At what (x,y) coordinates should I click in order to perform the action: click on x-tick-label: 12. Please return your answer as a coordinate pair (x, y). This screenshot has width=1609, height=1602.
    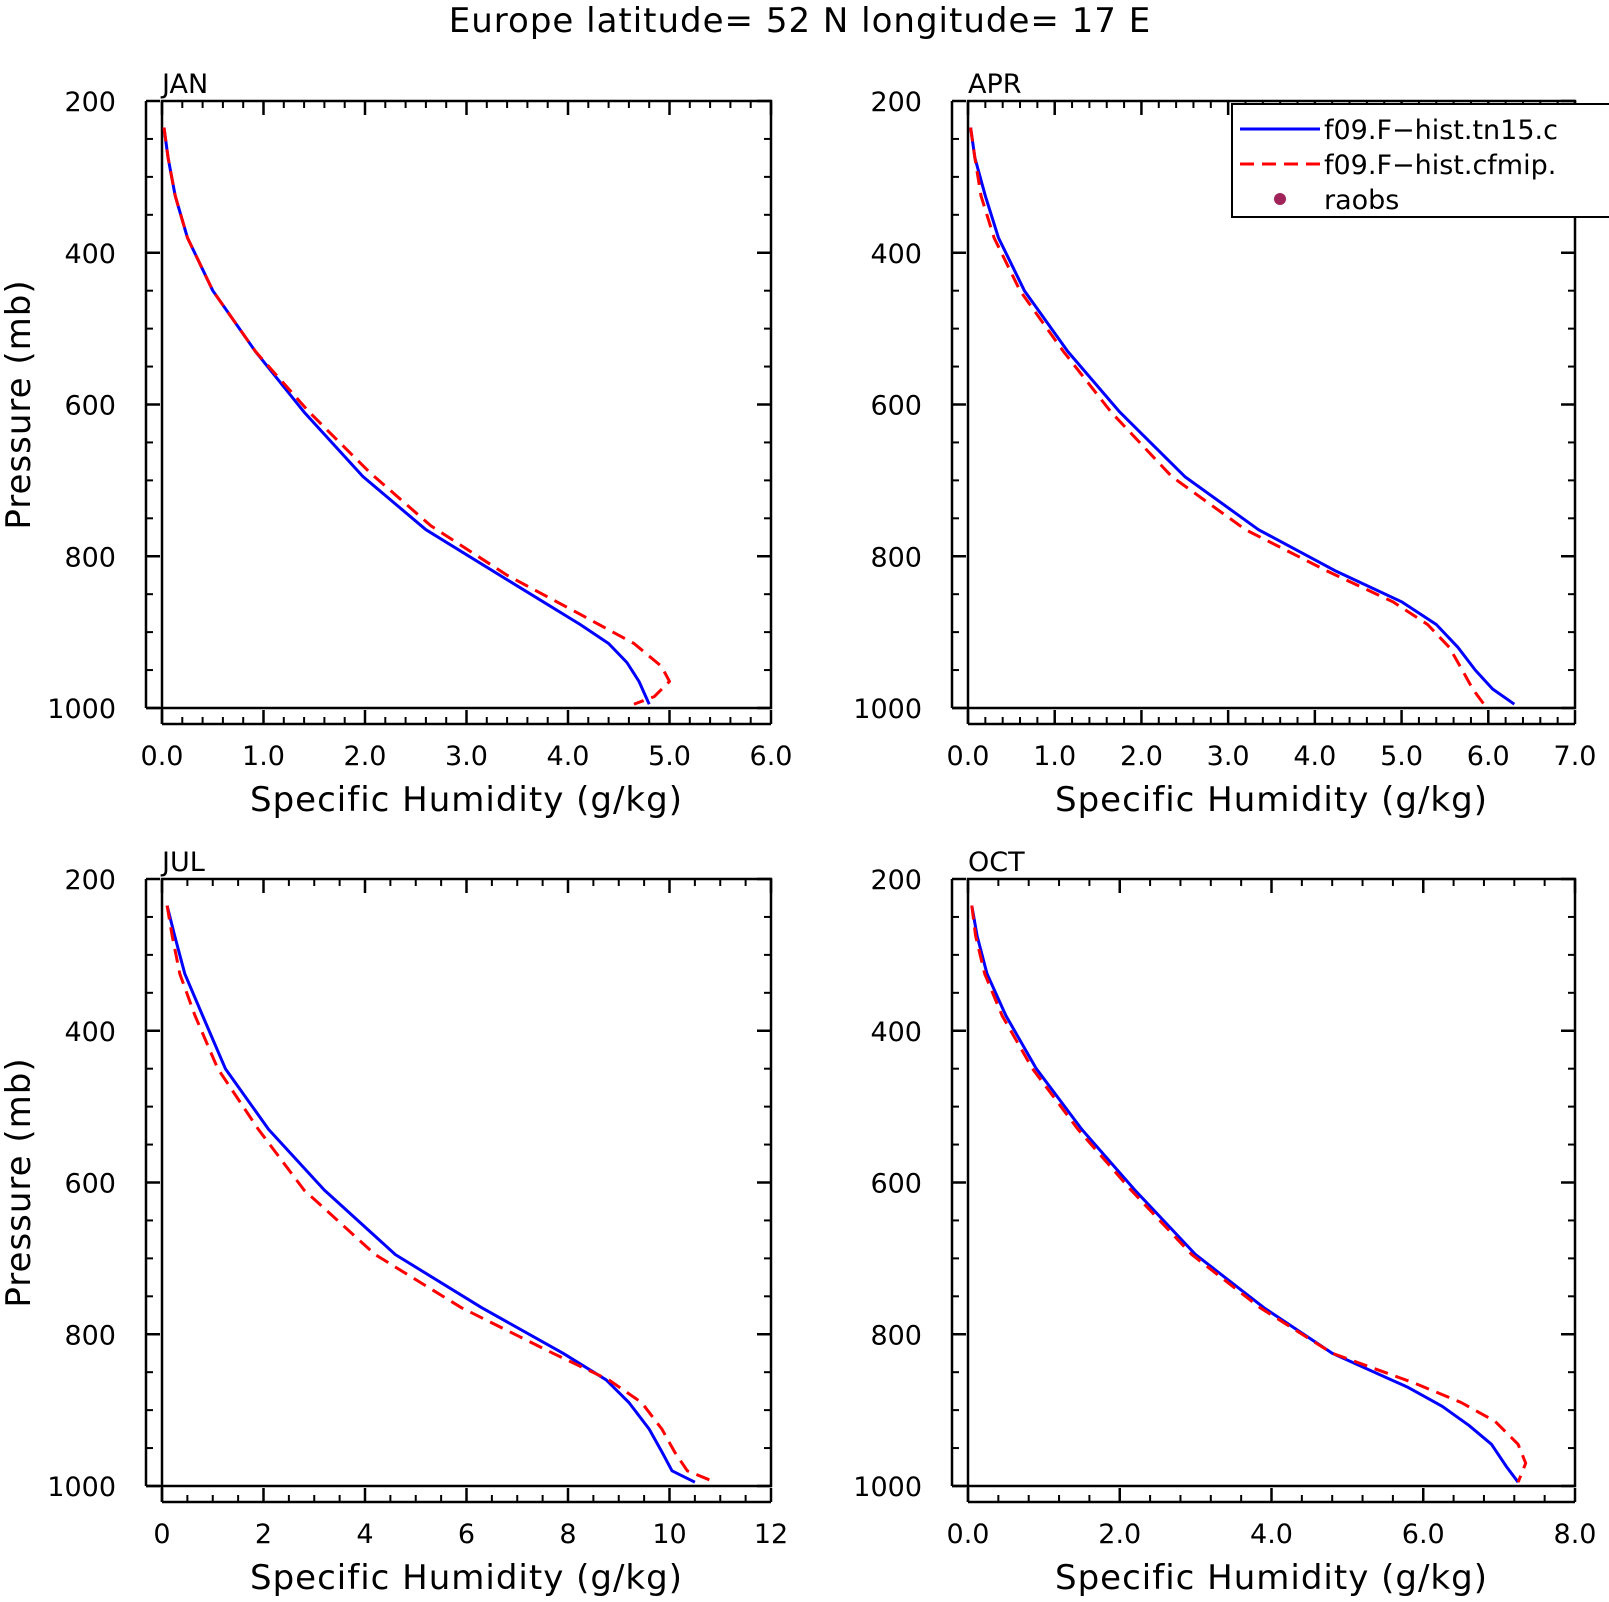
    Looking at the image, I should click on (771, 1534).